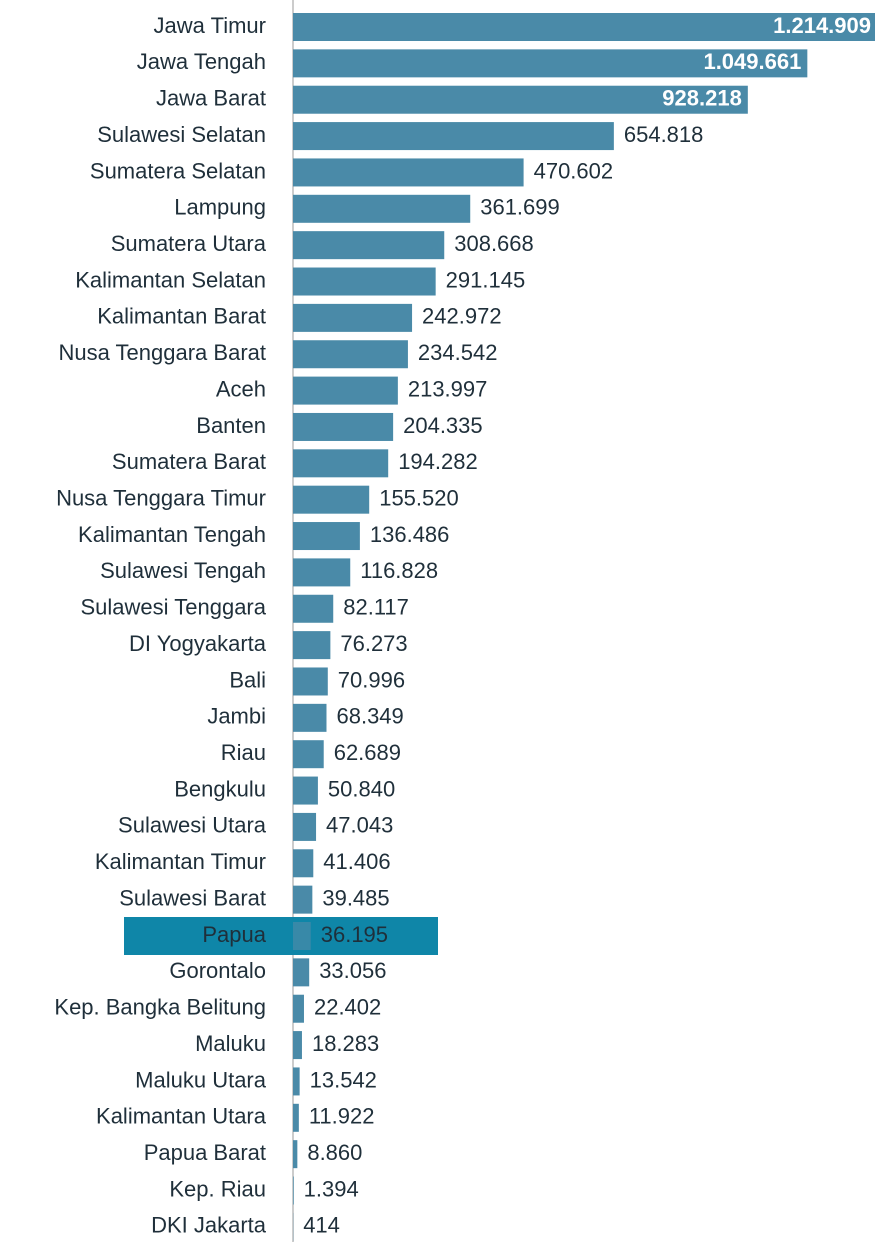 The height and width of the screenshot is (1242, 875). I want to click on value-label: 62.689, so click(367, 752).